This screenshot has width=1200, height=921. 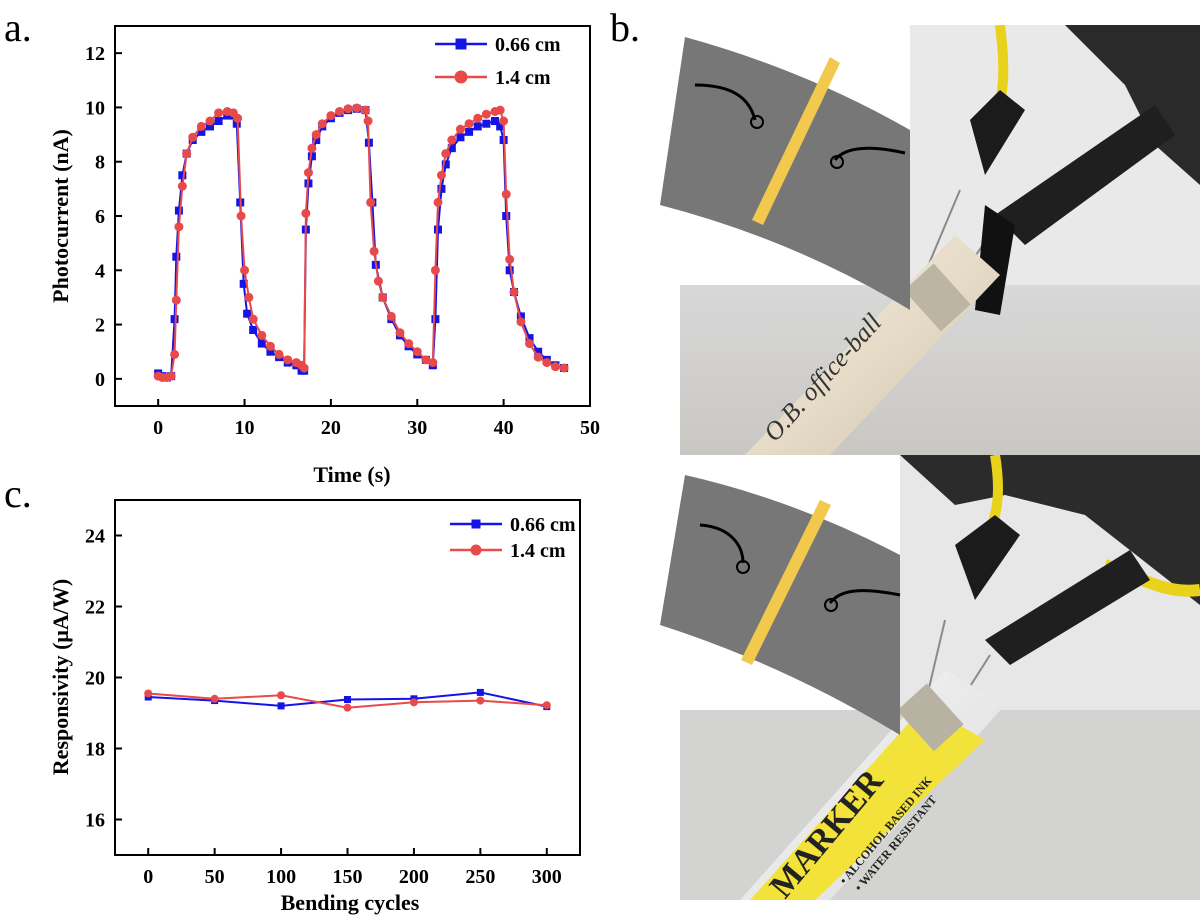 What do you see at coordinates (245, 428) in the screenshot?
I see `x-tick-label: 10` at bounding box center [245, 428].